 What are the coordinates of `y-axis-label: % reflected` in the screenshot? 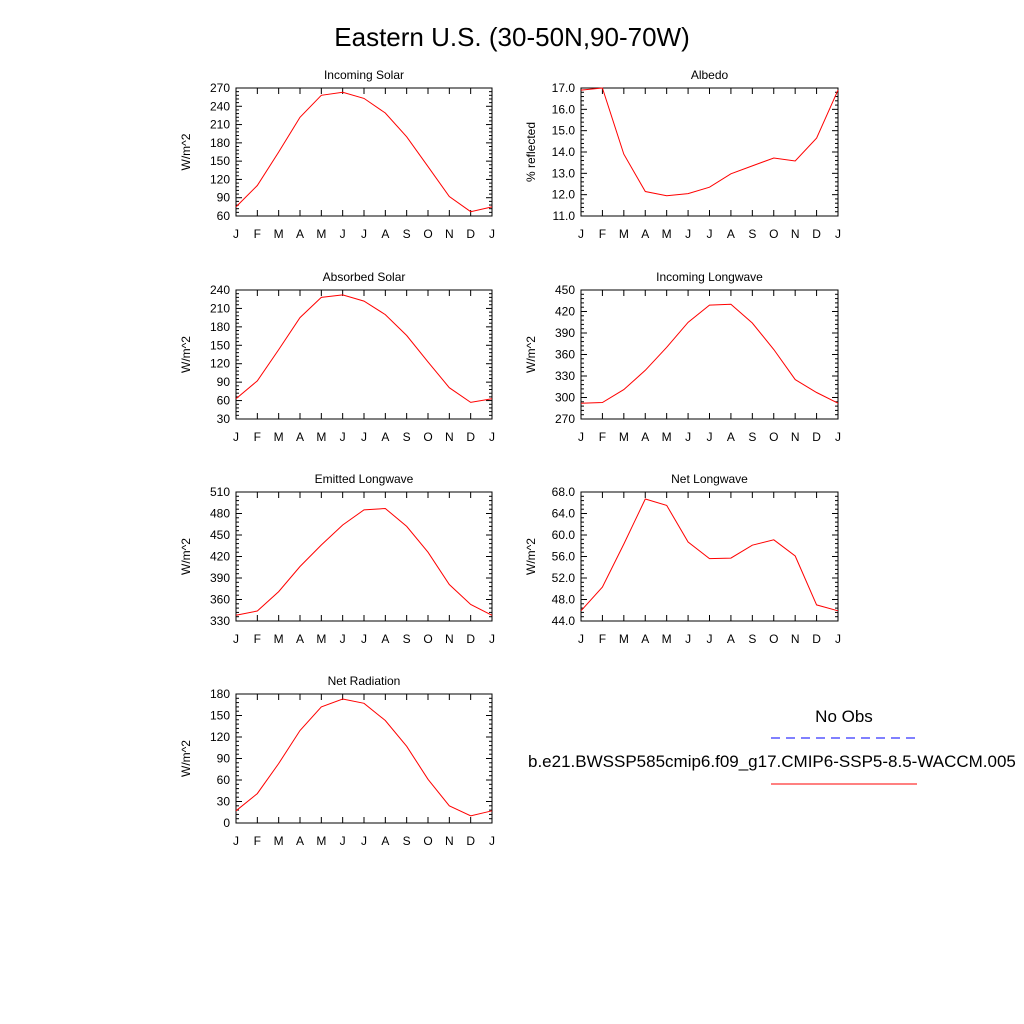 It's located at (531, 152).